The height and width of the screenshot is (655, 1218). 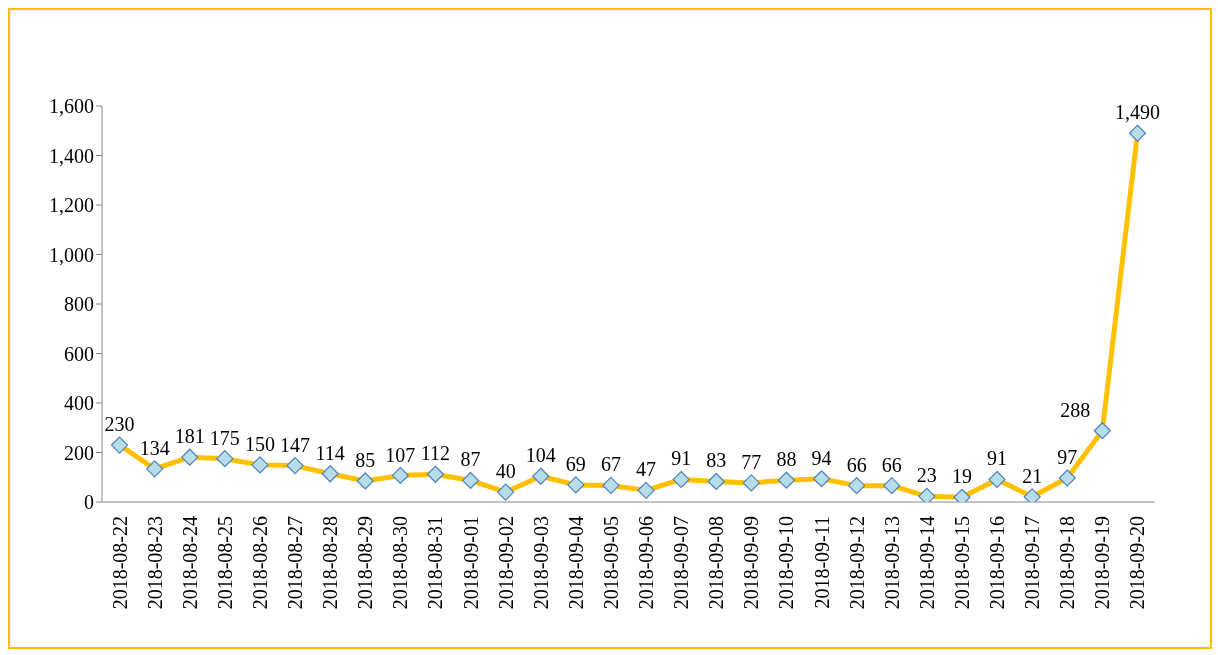 What do you see at coordinates (259, 563) in the screenshot?
I see `x-tick-label: 2018-08-26` at bounding box center [259, 563].